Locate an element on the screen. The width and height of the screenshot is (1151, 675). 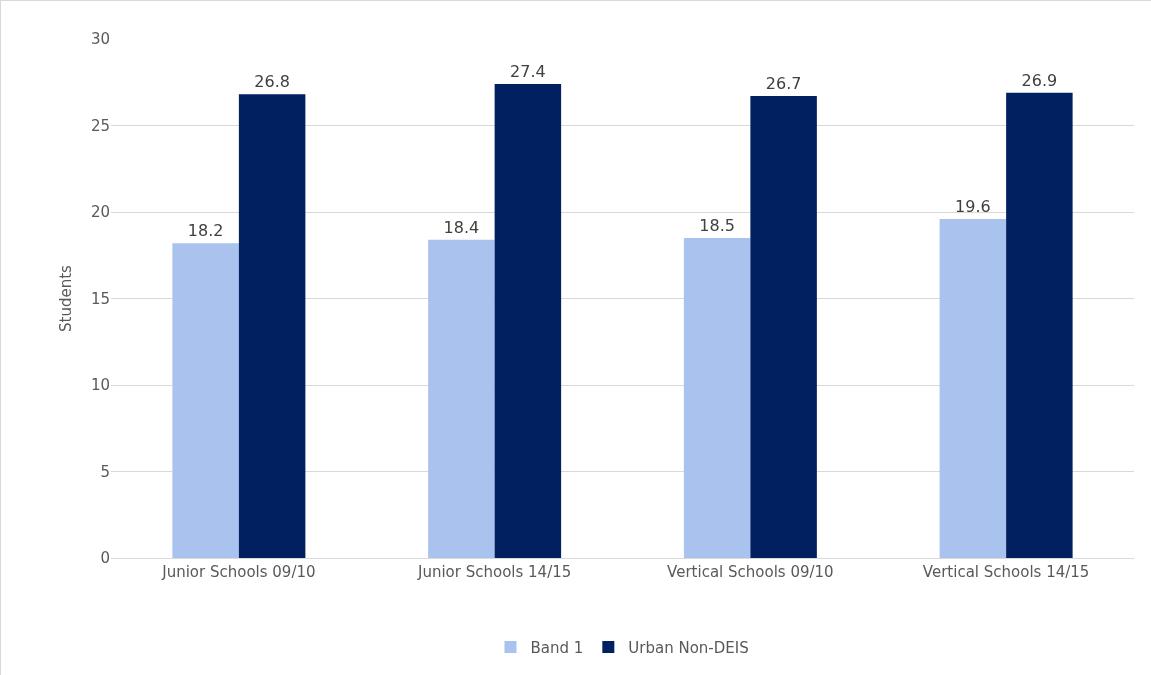
y-tick-label: 10 is located at coordinates (100, 385).